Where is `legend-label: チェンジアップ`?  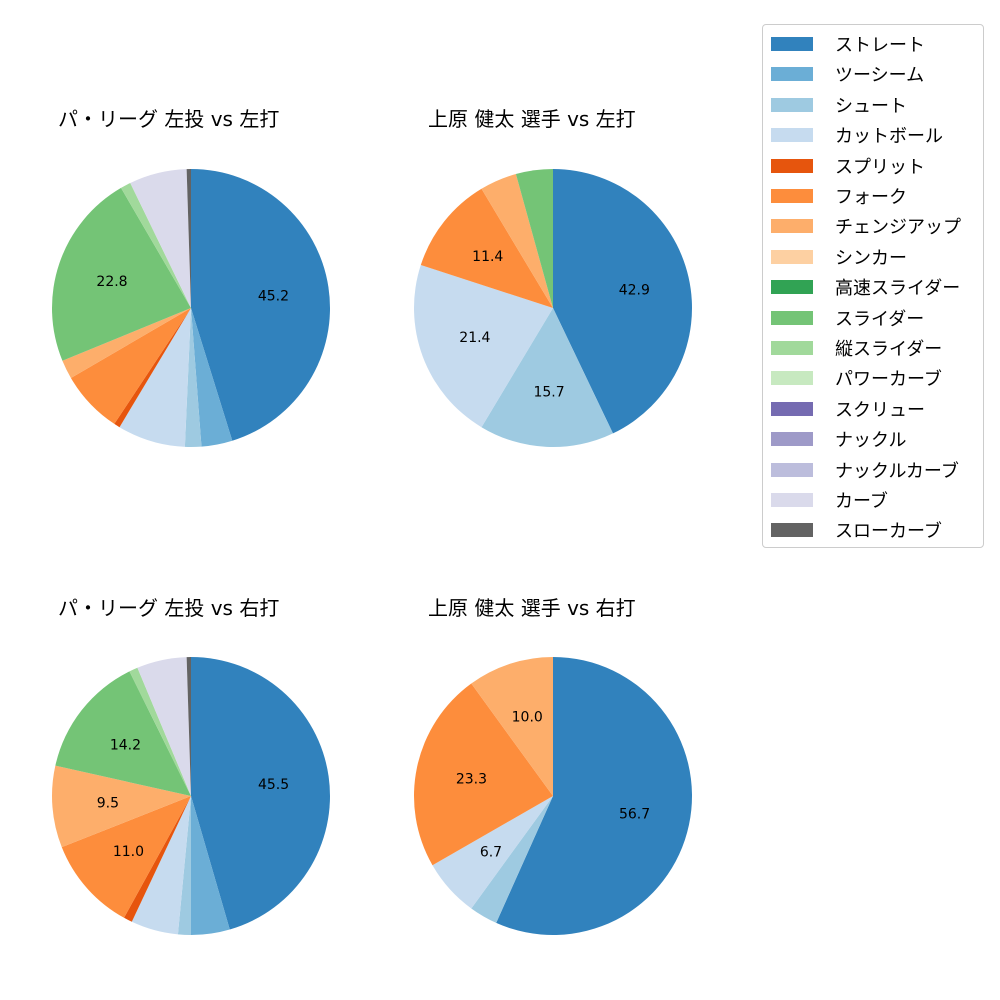 legend-label: チェンジアップ is located at coordinates (898, 228).